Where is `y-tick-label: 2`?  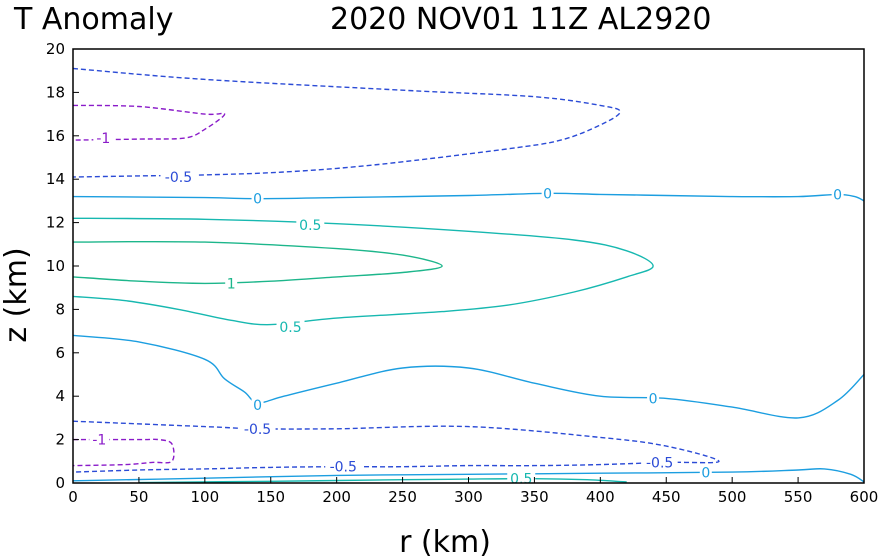 y-tick-label: 2 is located at coordinates (60, 440).